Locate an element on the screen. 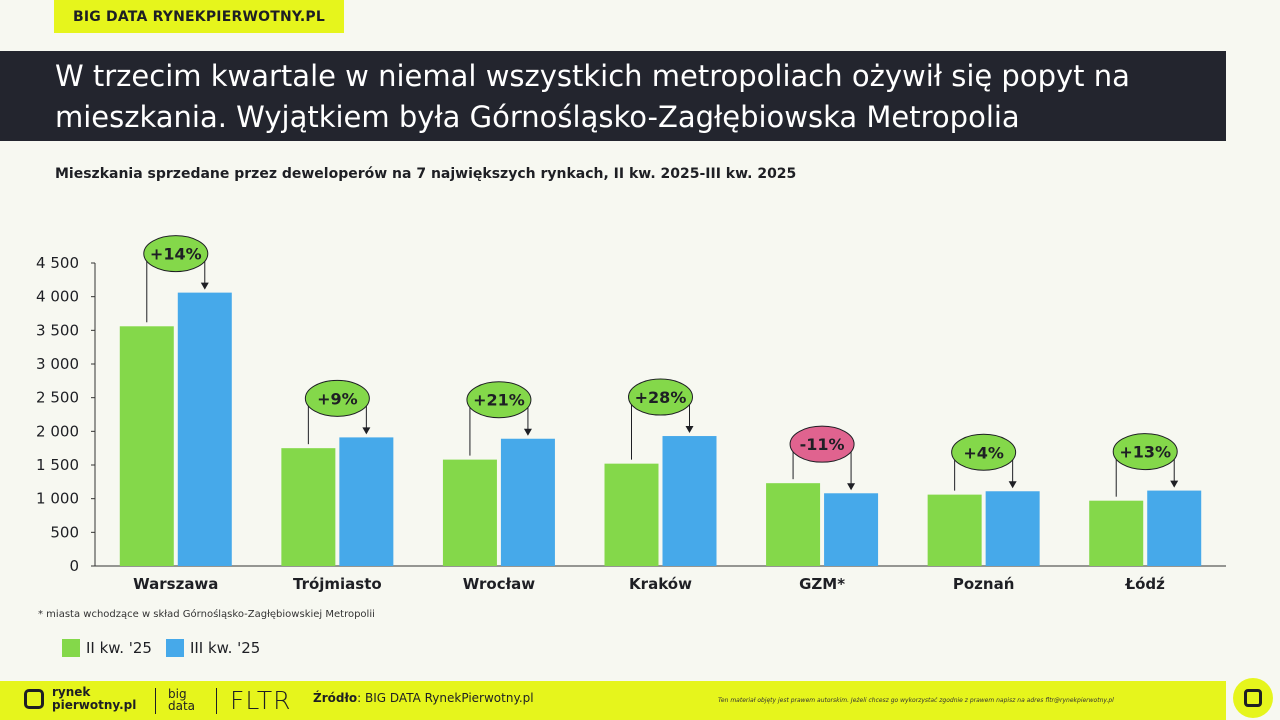 The height and width of the screenshot is (720, 1280). change-label: +9% is located at coordinates (337, 398).